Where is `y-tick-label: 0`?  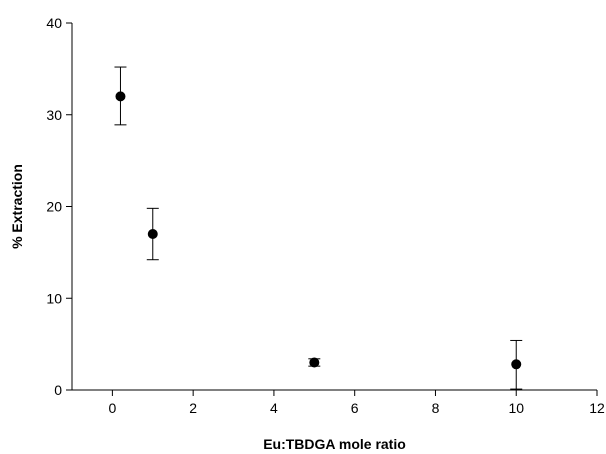 y-tick-label: 0 is located at coordinates (58, 390).